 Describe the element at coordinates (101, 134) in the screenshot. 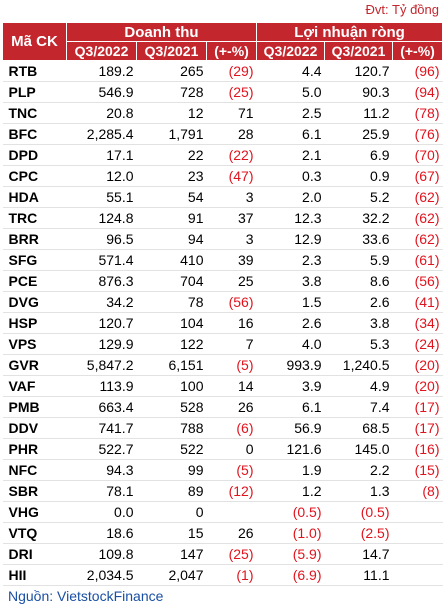

I see `value-cell: 2,285.4` at that location.